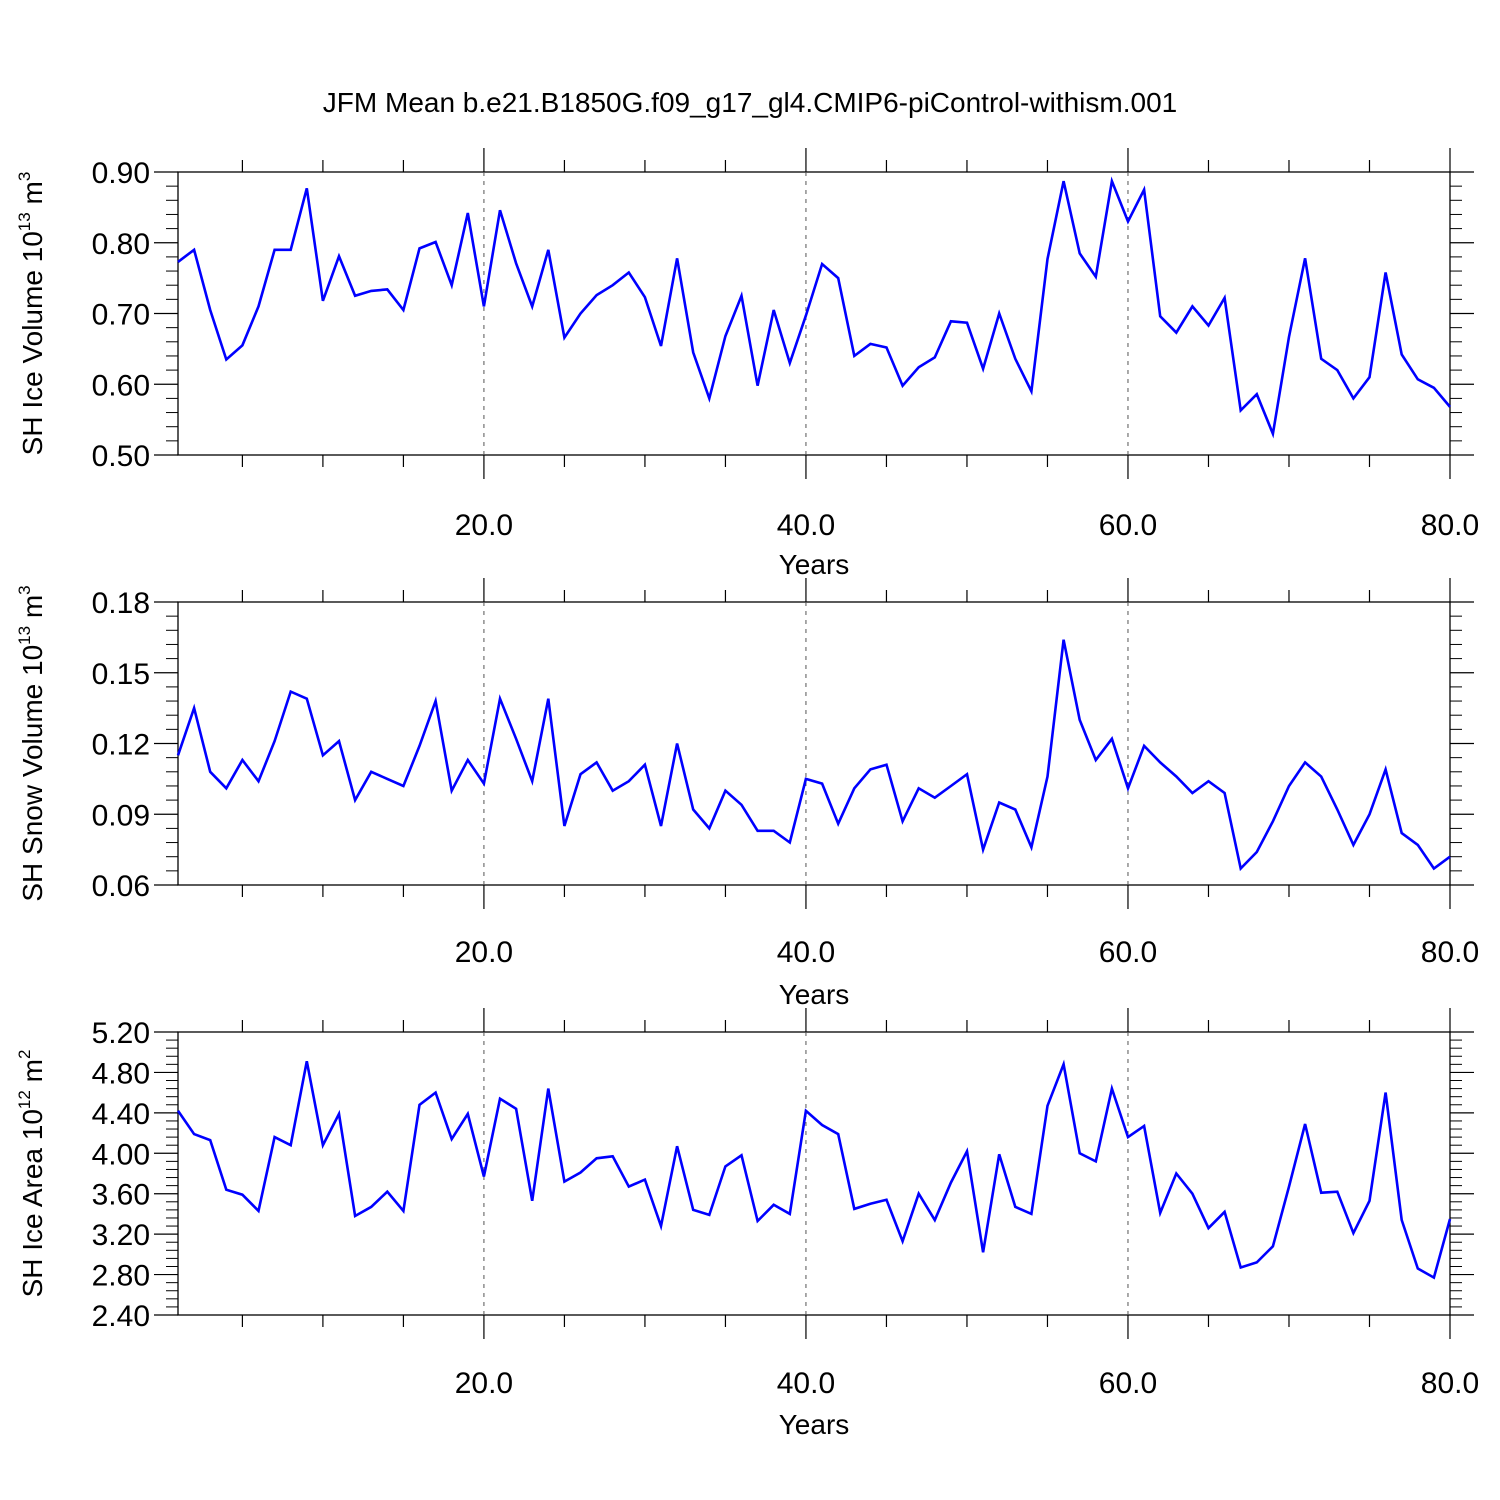 The height and width of the screenshot is (1500, 1500). What do you see at coordinates (121, 315) in the screenshot?
I see `y-tick-label: 0.70` at bounding box center [121, 315].